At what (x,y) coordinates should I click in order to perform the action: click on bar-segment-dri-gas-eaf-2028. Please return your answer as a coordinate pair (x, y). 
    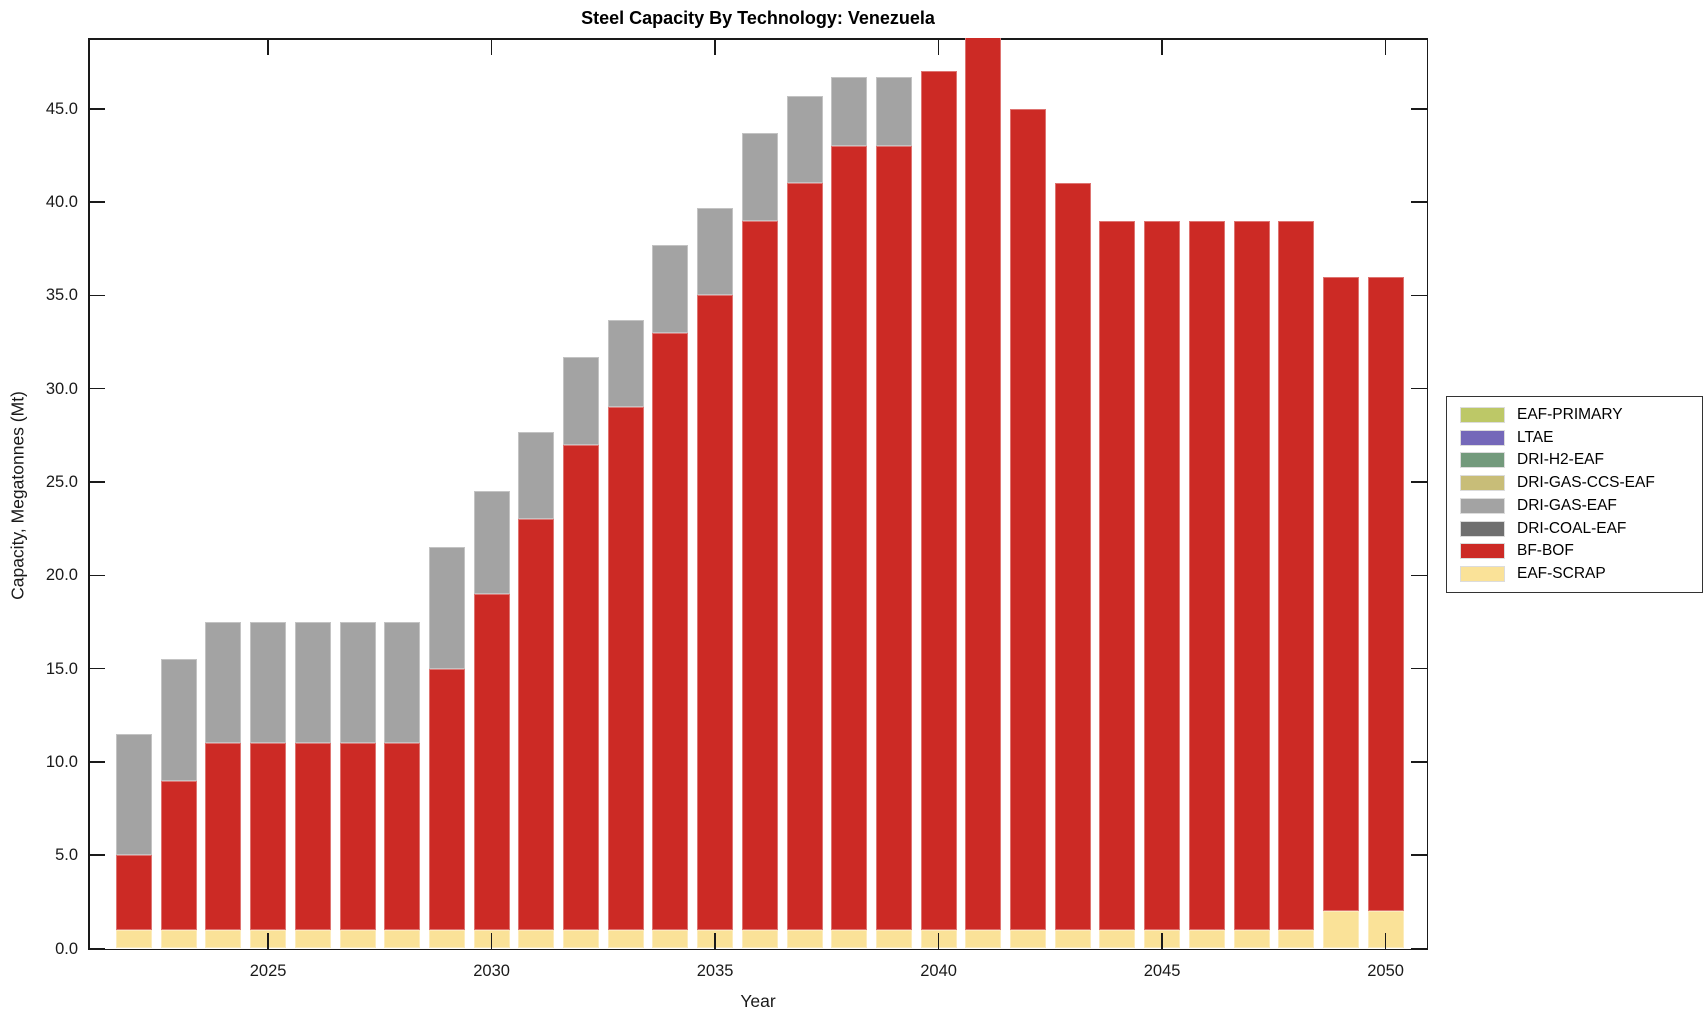
    Looking at the image, I should click on (402, 682).